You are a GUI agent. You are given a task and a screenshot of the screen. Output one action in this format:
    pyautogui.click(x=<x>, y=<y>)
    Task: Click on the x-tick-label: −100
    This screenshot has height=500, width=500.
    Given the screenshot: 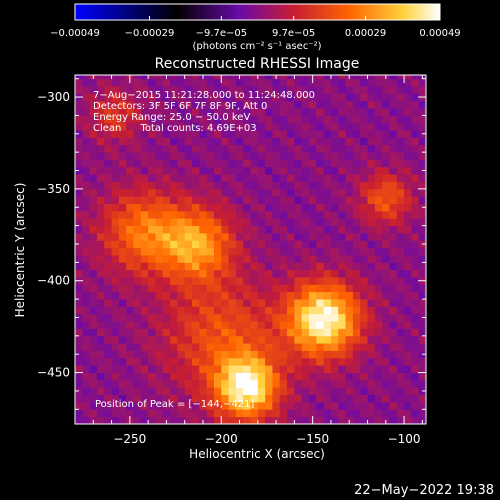 What is the action you would take?
    pyautogui.click(x=404, y=439)
    